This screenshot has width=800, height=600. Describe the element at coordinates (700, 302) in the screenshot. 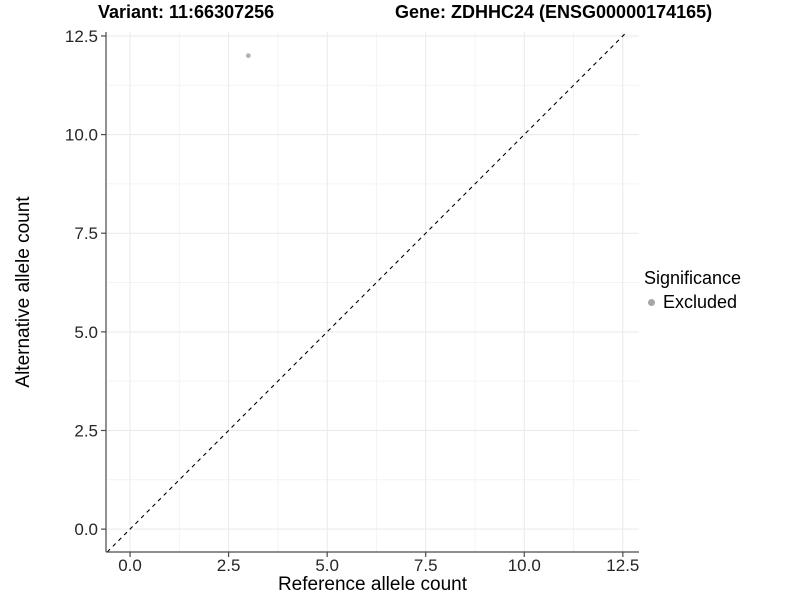

I see `legend-item-label: Excluded` at that location.